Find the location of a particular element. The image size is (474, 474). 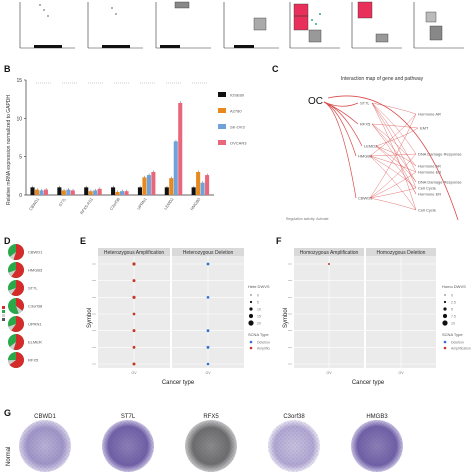

size-legend-label: 7.5 is located at coordinates (453, 317).